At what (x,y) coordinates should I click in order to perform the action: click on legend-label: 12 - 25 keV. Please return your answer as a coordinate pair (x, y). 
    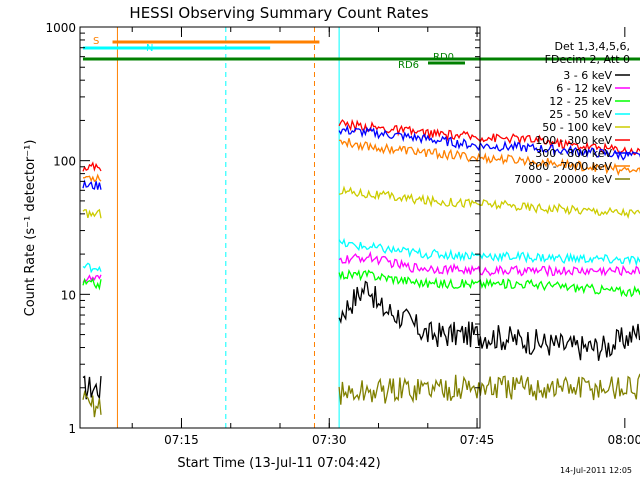
    Looking at the image, I should click on (580, 101).